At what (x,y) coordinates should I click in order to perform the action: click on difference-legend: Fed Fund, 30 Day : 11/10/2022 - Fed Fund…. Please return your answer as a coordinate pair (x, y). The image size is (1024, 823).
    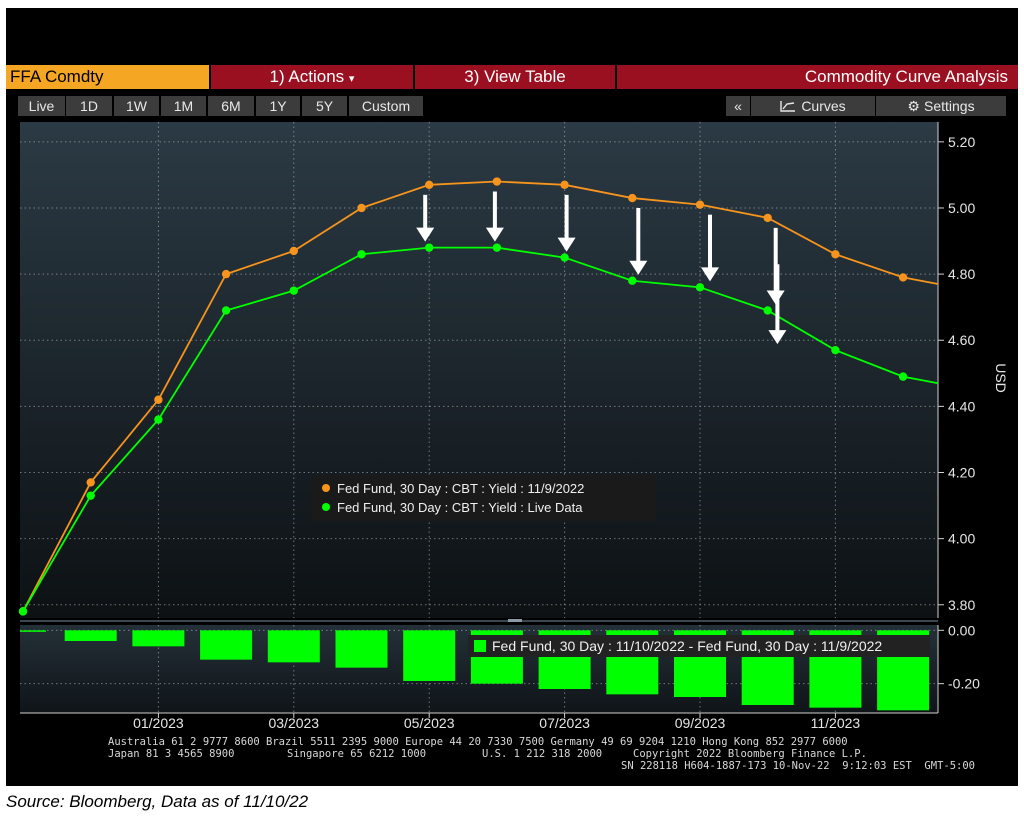
    Looking at the image, I should click on (699, 646).